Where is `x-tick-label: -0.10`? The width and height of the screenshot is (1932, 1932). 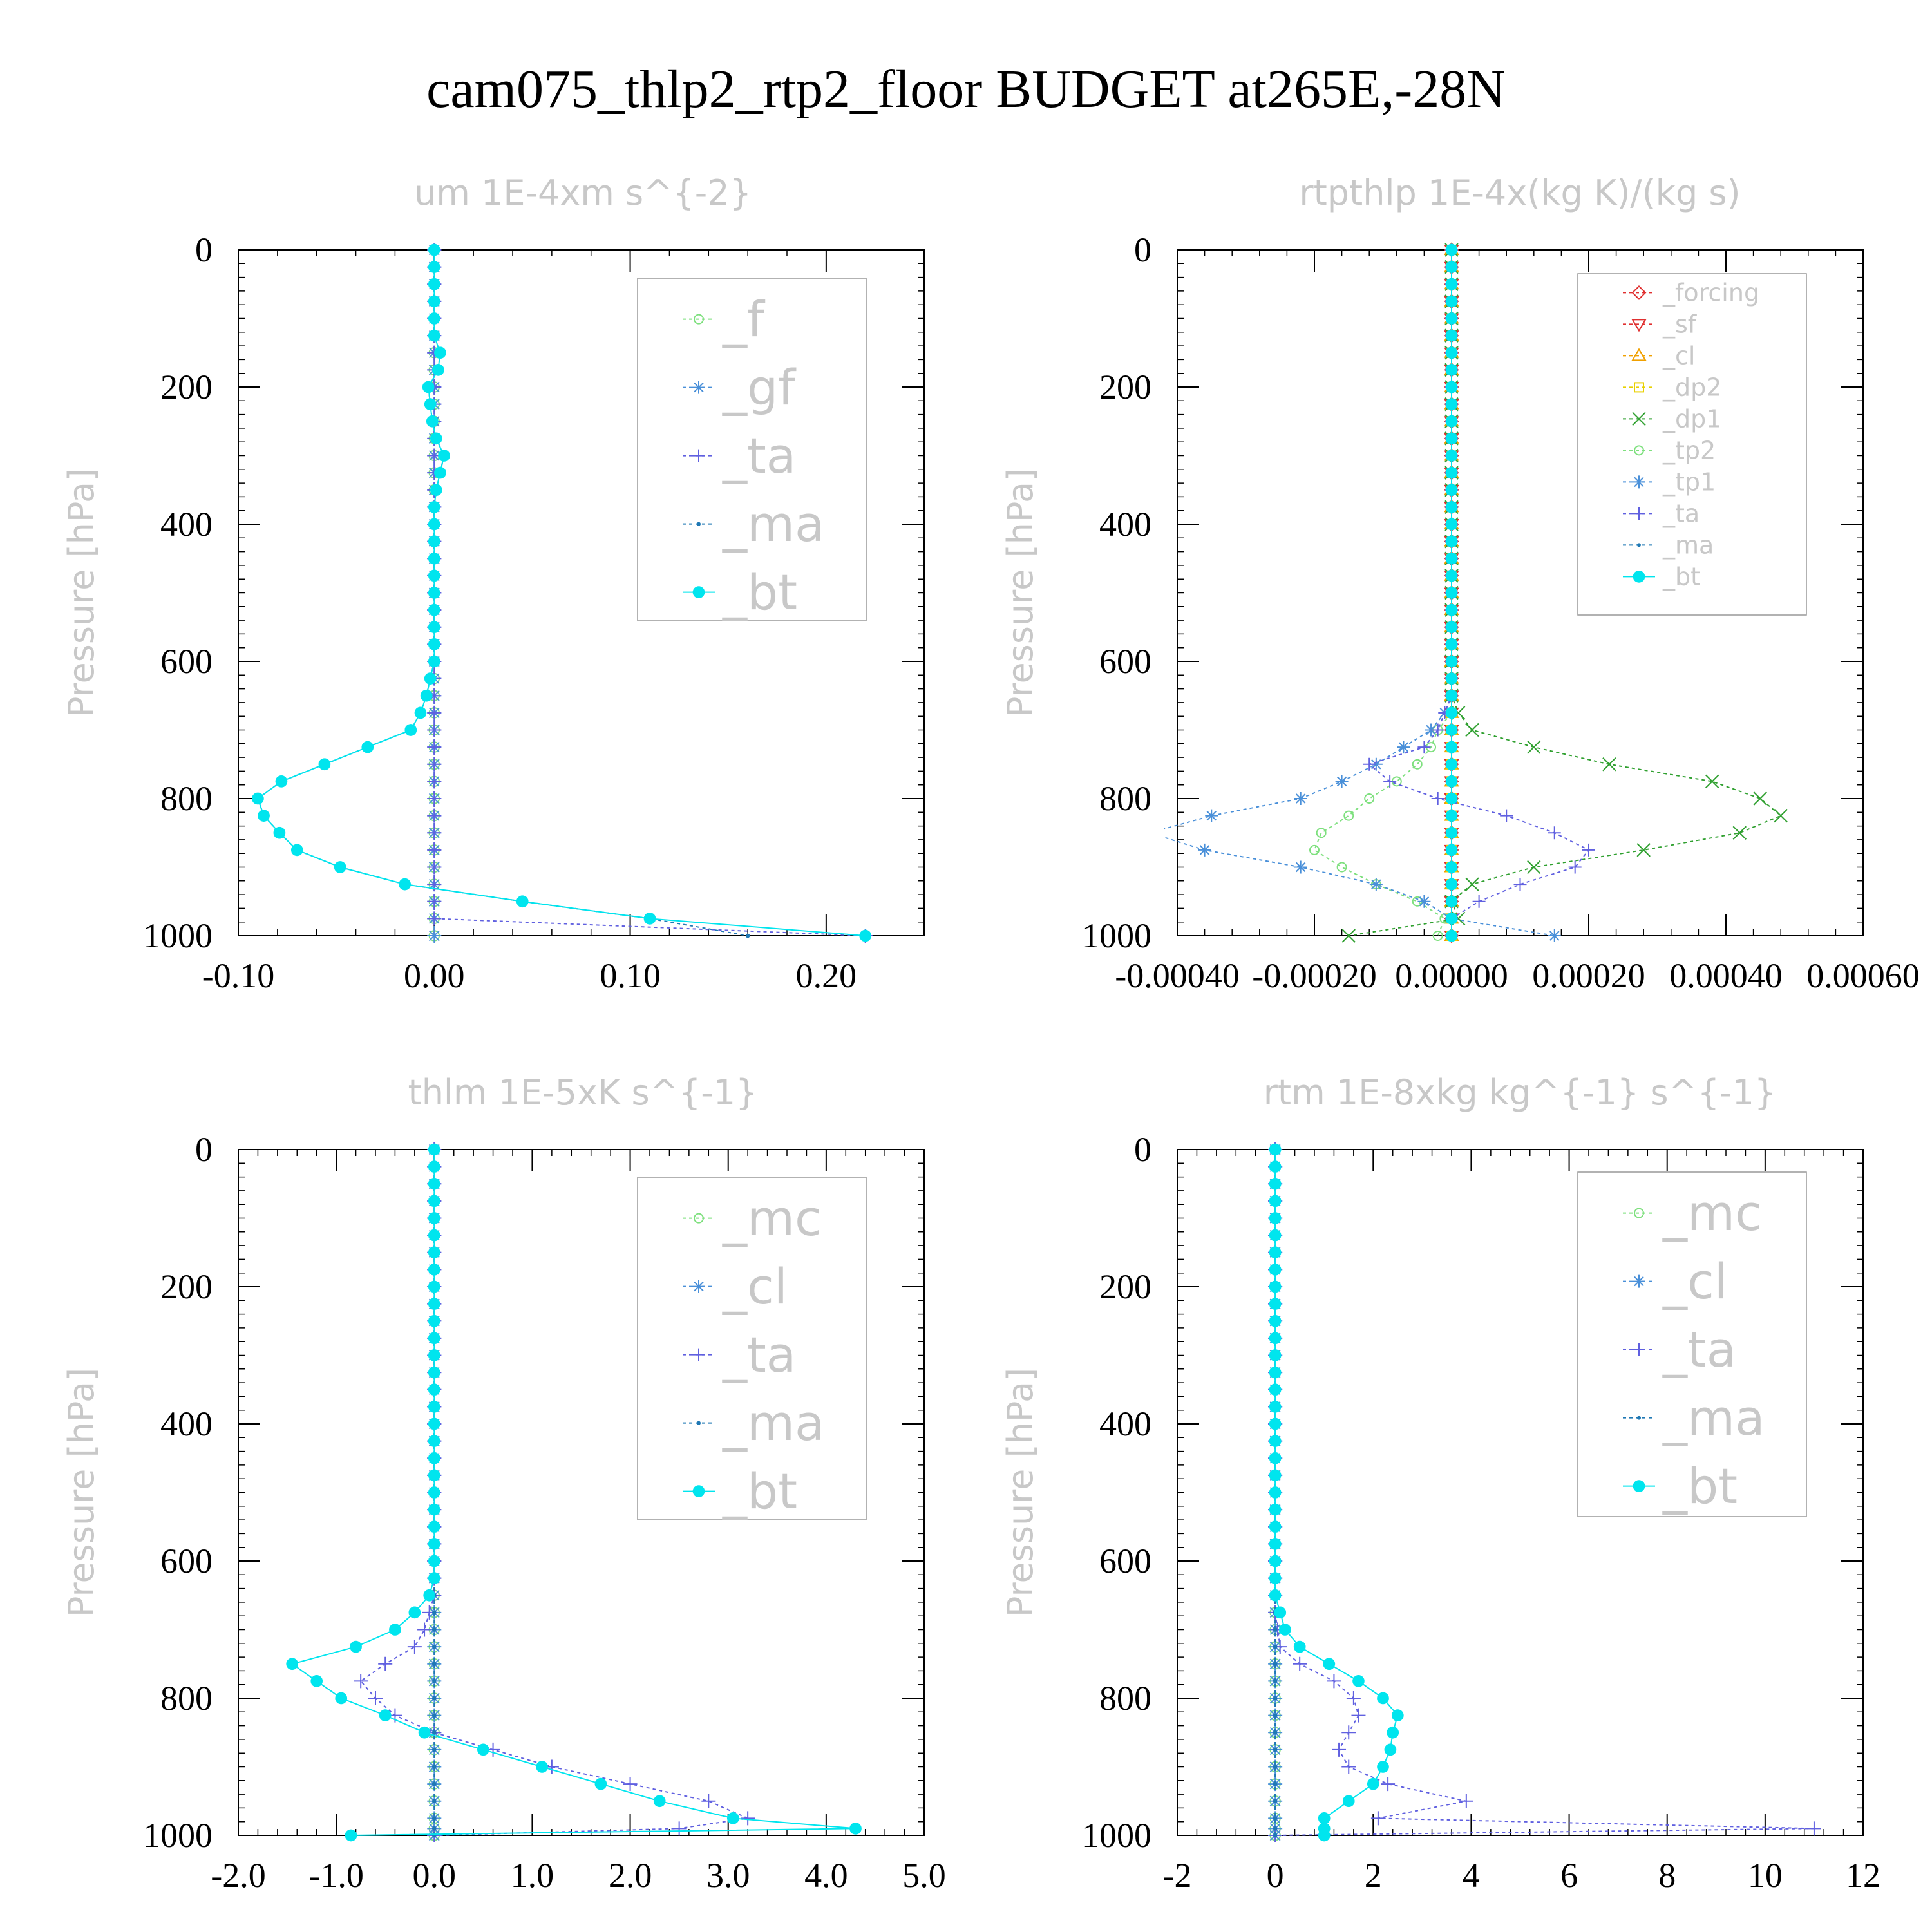
x-tick-label: -0.10 is located at coordinates (238, 975).